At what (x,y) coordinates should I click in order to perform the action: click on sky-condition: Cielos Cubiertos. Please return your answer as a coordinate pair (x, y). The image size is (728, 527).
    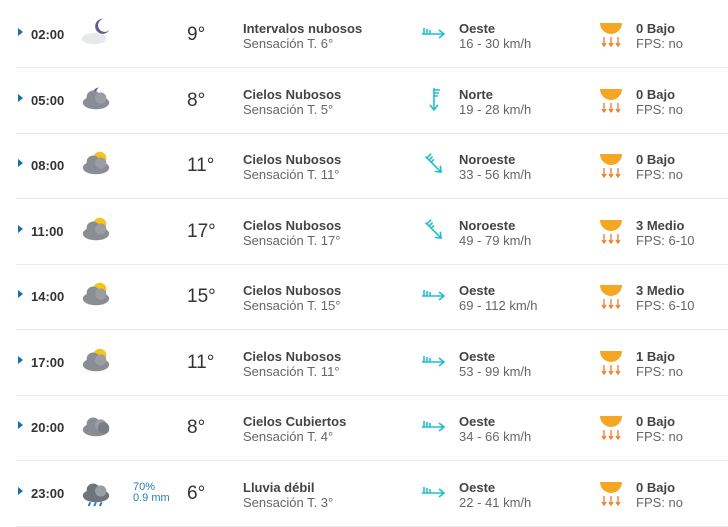
    Looking at the image, I should click on (295, 421).